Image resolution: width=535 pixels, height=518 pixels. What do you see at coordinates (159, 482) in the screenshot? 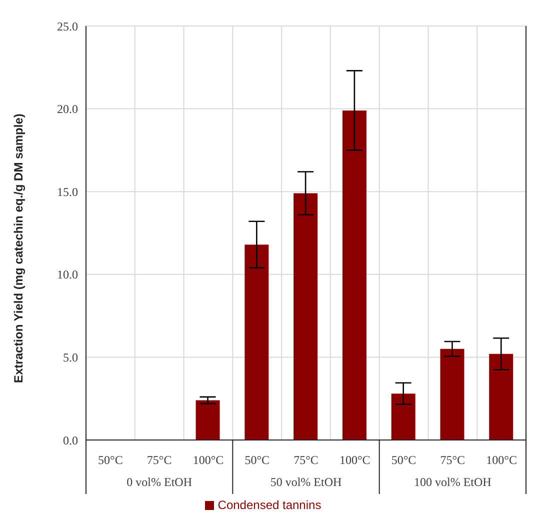
I see `text: 0 vol% EtOH` at bounding box center [159, 482].